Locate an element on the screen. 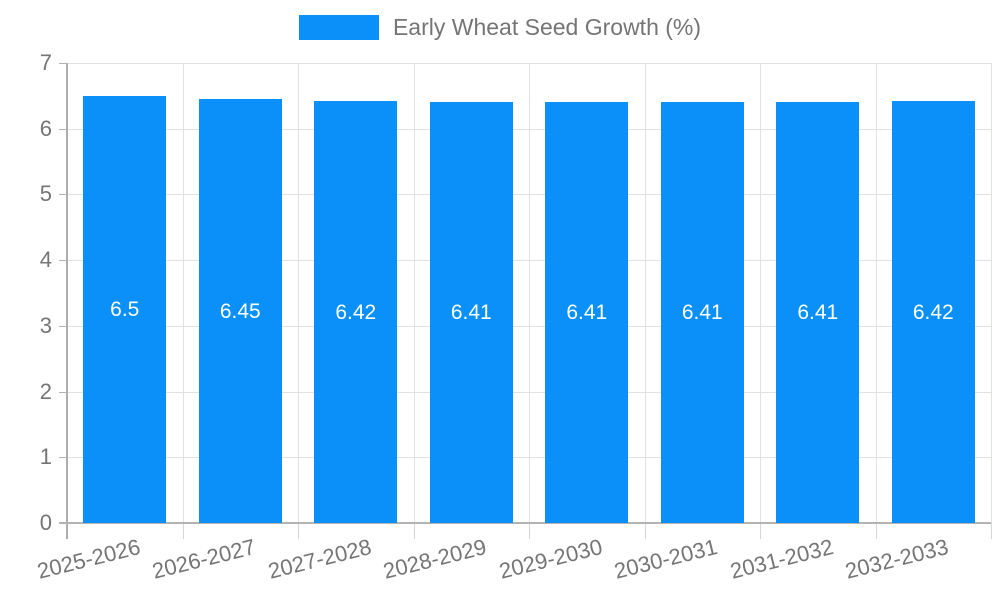 The width and height of the screenshot is (1000, 600). bar: 6.5 is located at coordinates (125, 309).